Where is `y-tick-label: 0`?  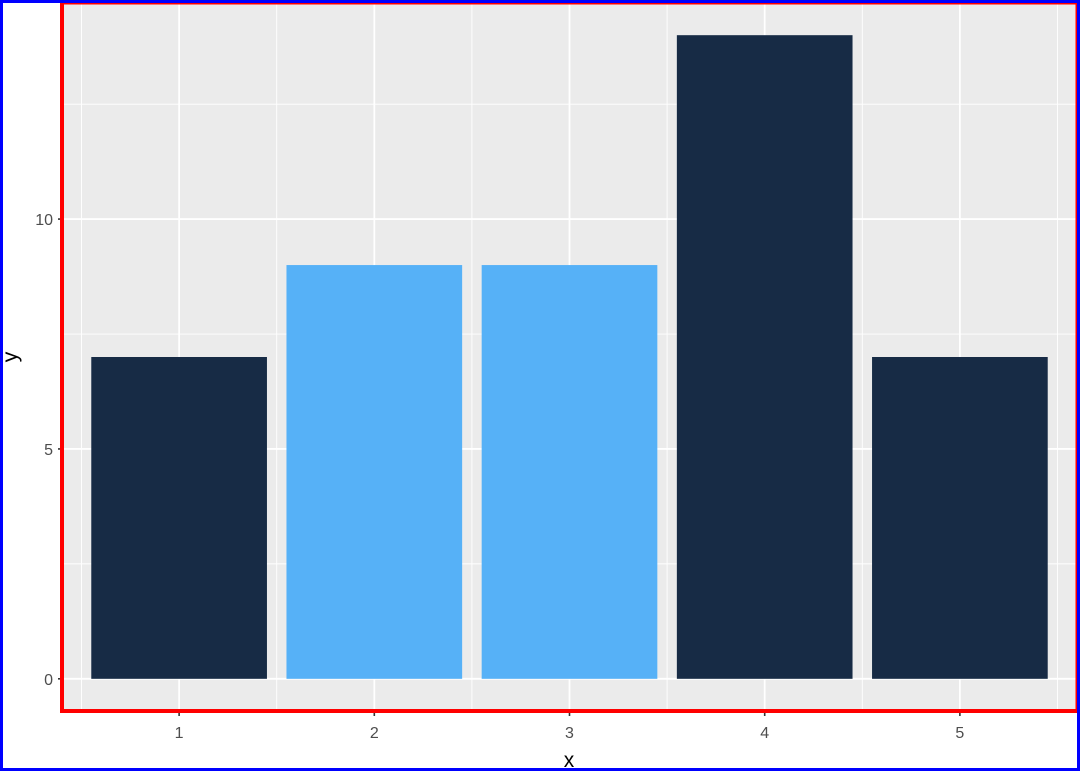
y-tick-label: 0 is located at coordinates (48, 680).